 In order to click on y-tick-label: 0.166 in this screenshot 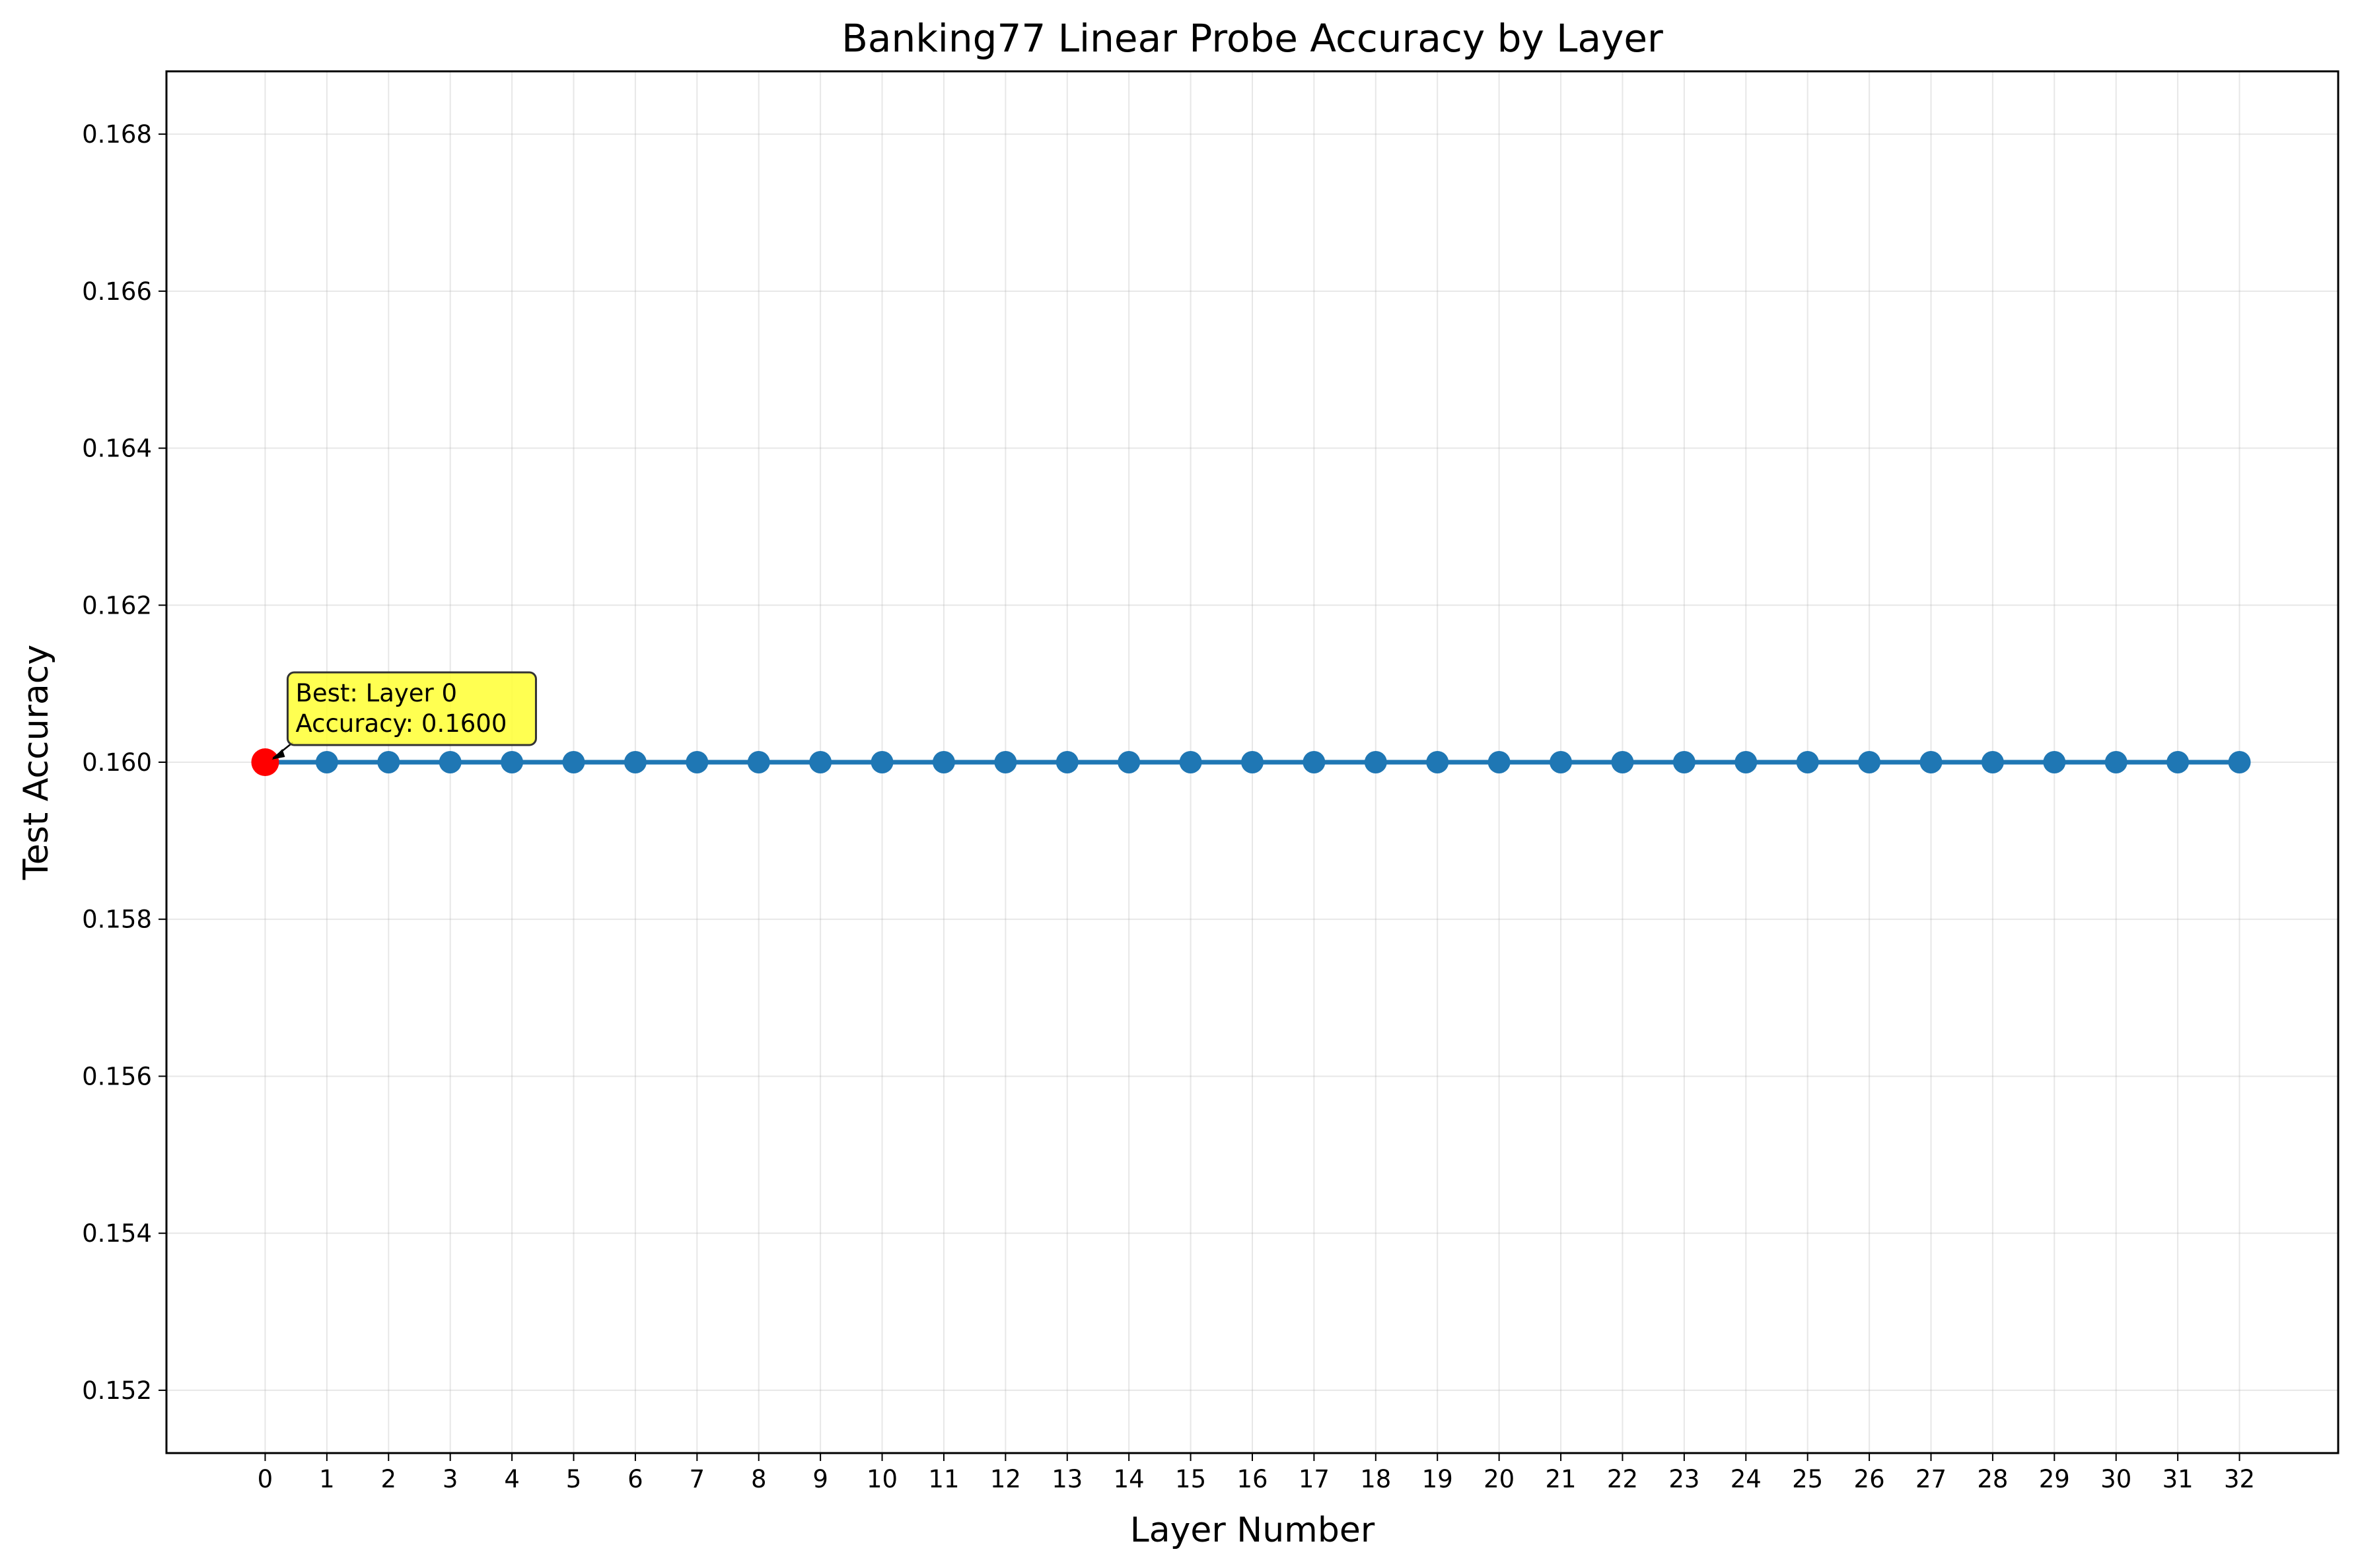, I will do `click(117, 291)`.